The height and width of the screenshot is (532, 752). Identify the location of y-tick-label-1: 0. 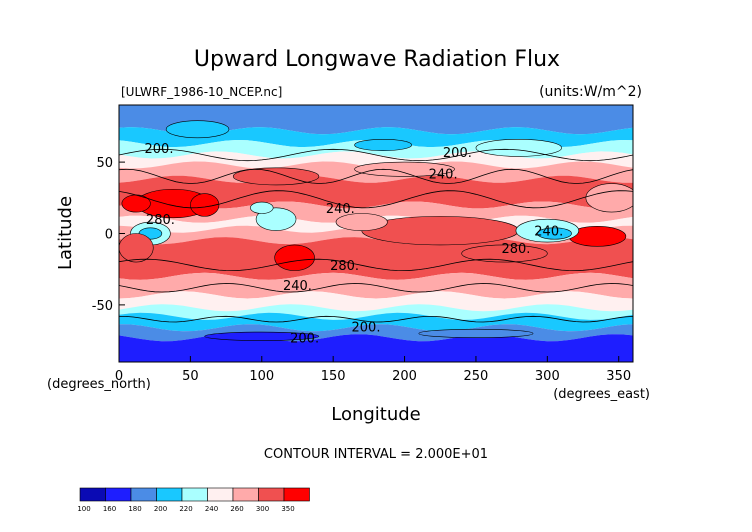
(109, 235).